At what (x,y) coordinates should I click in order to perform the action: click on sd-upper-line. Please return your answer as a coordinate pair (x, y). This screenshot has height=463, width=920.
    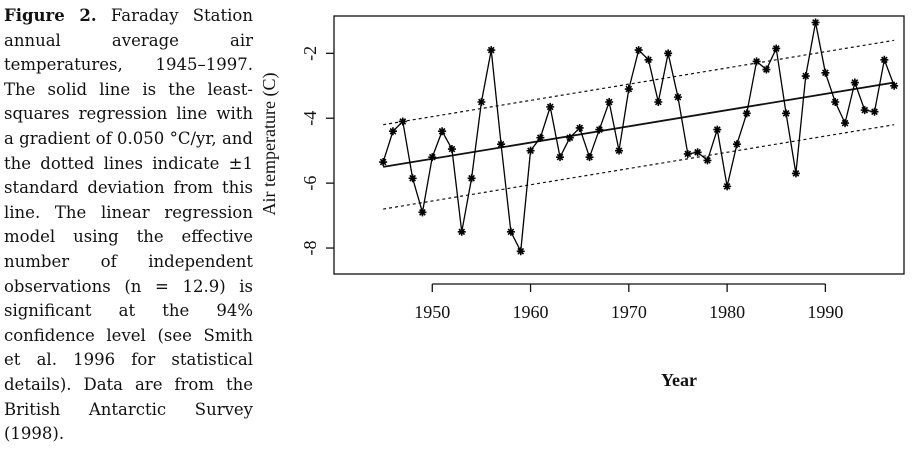
    Looking at the image, I should click on (639, 82).